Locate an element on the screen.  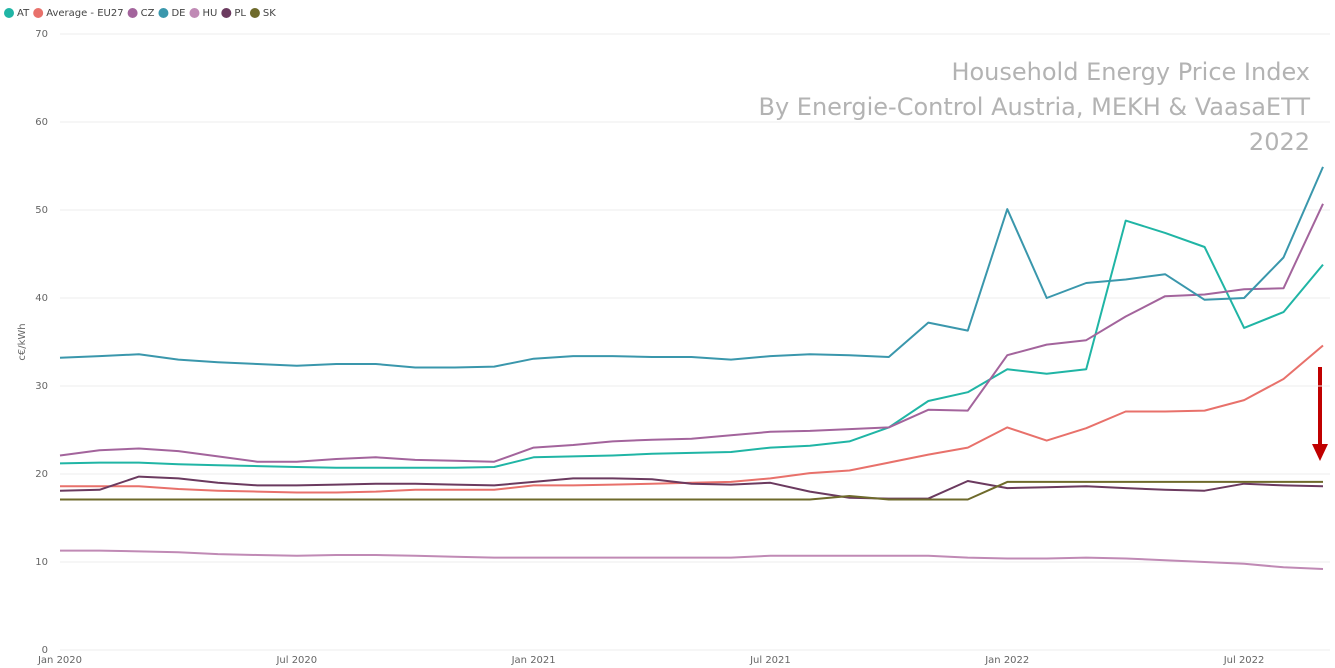
legend-label: CZ is located at coordinates (148, 13).